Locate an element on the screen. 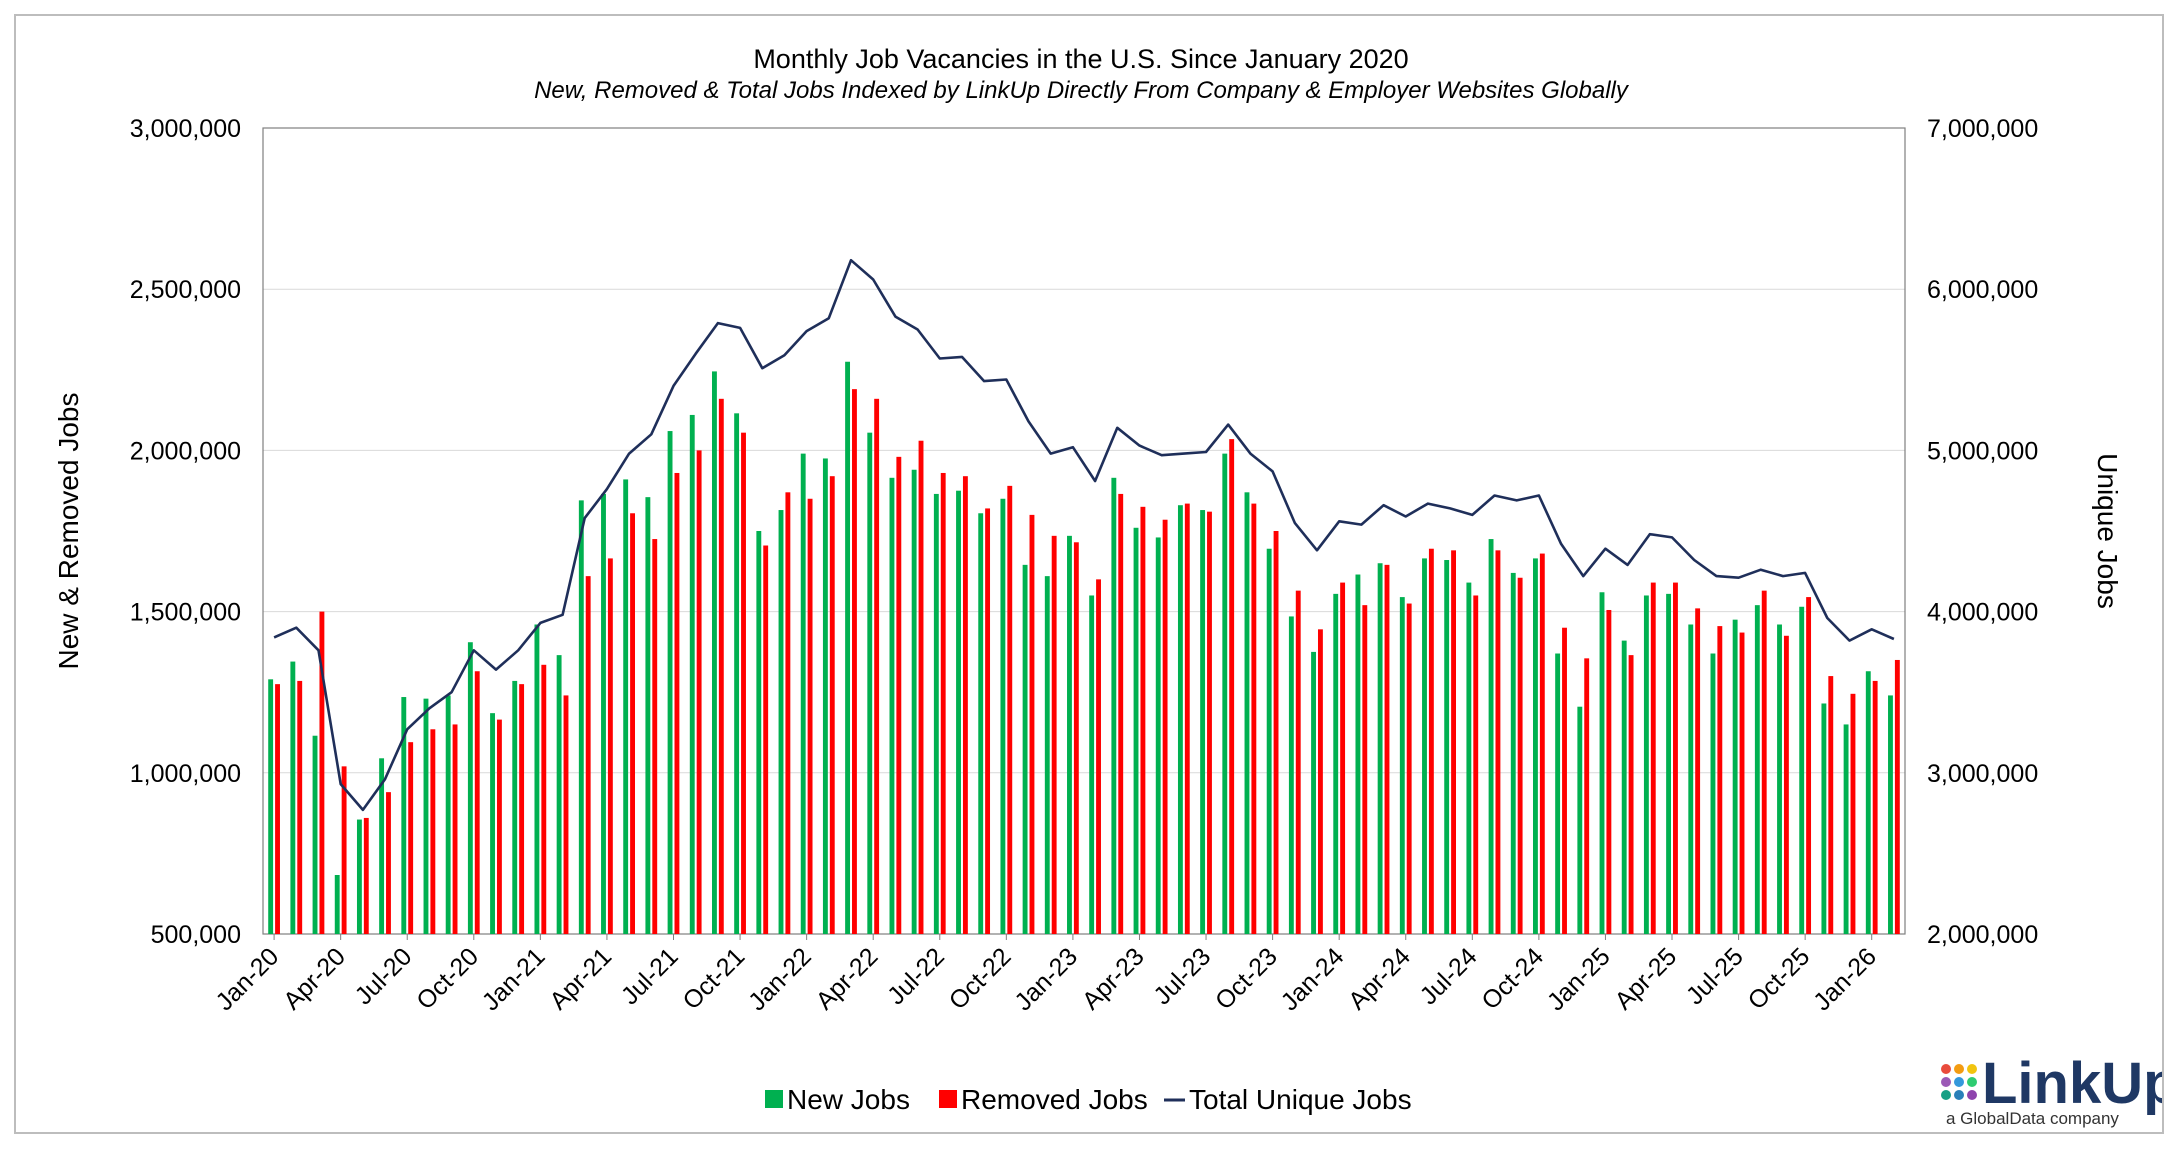 This screenshot has height=1150, width=2180. x-tick-label: Jan-23 is located at coordinates (1046, 979).